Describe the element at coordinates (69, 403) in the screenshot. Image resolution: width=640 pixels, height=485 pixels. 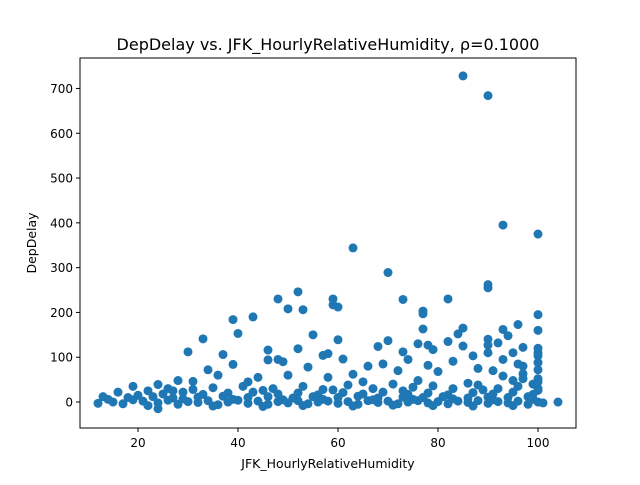
I see `y-tick-label: 0` at that location.